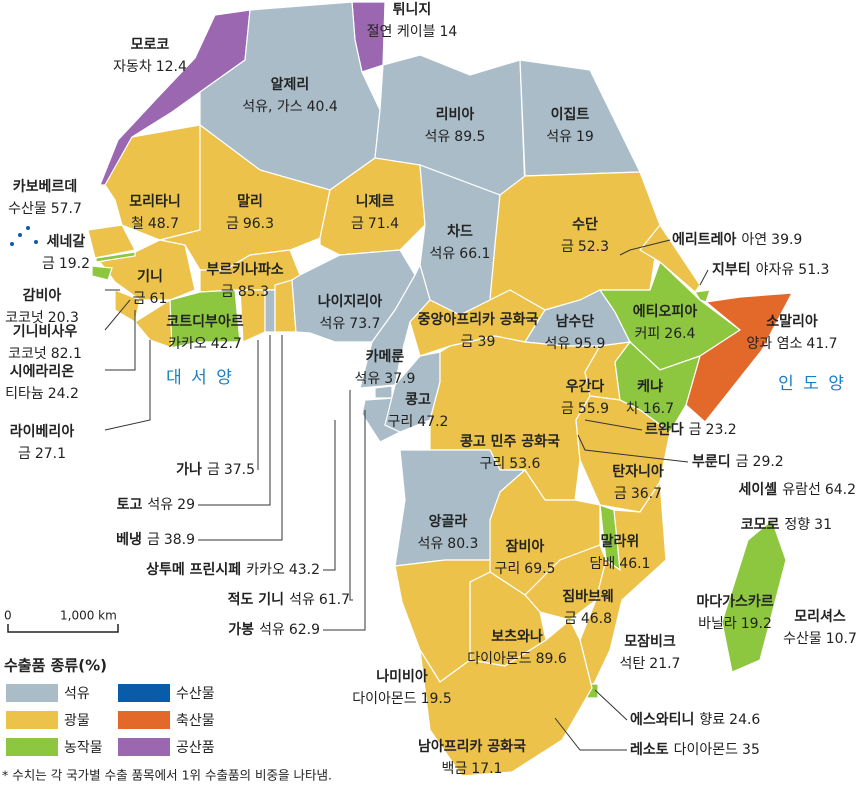 This screenshot has width=862, height=787. Describe the element at coordinates (603, 564) in the screenshot. I see `export-product: 담배` at that location.